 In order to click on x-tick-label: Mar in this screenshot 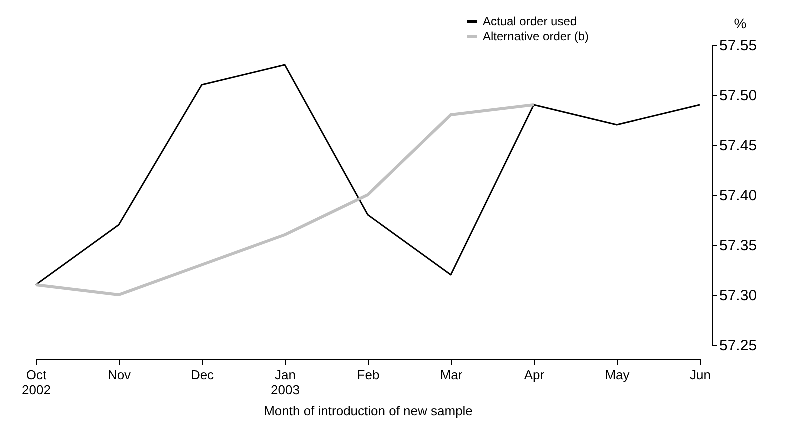, I will do `click(452, 375)`.